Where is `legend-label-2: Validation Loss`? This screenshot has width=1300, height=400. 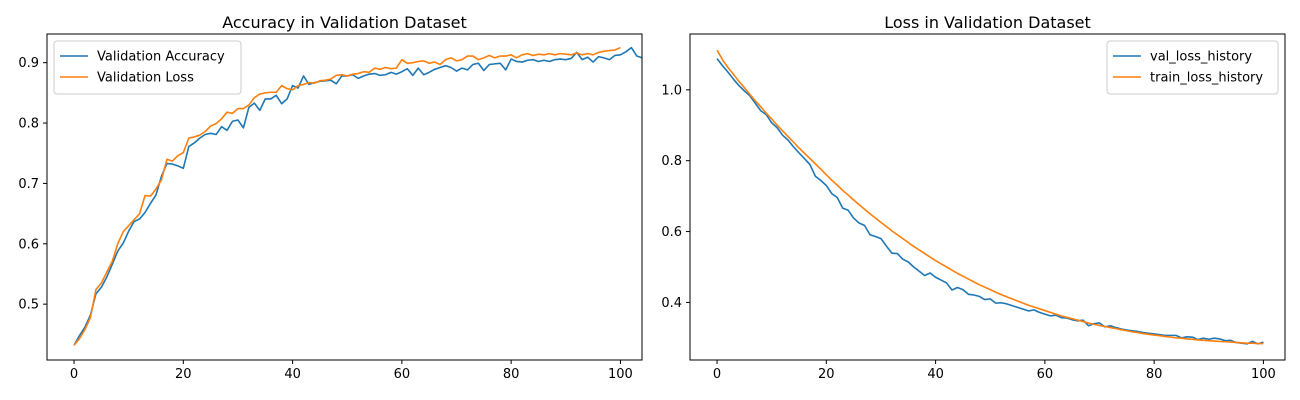
legend-label-2: Validation Loss is located at coordinates (145, 78).